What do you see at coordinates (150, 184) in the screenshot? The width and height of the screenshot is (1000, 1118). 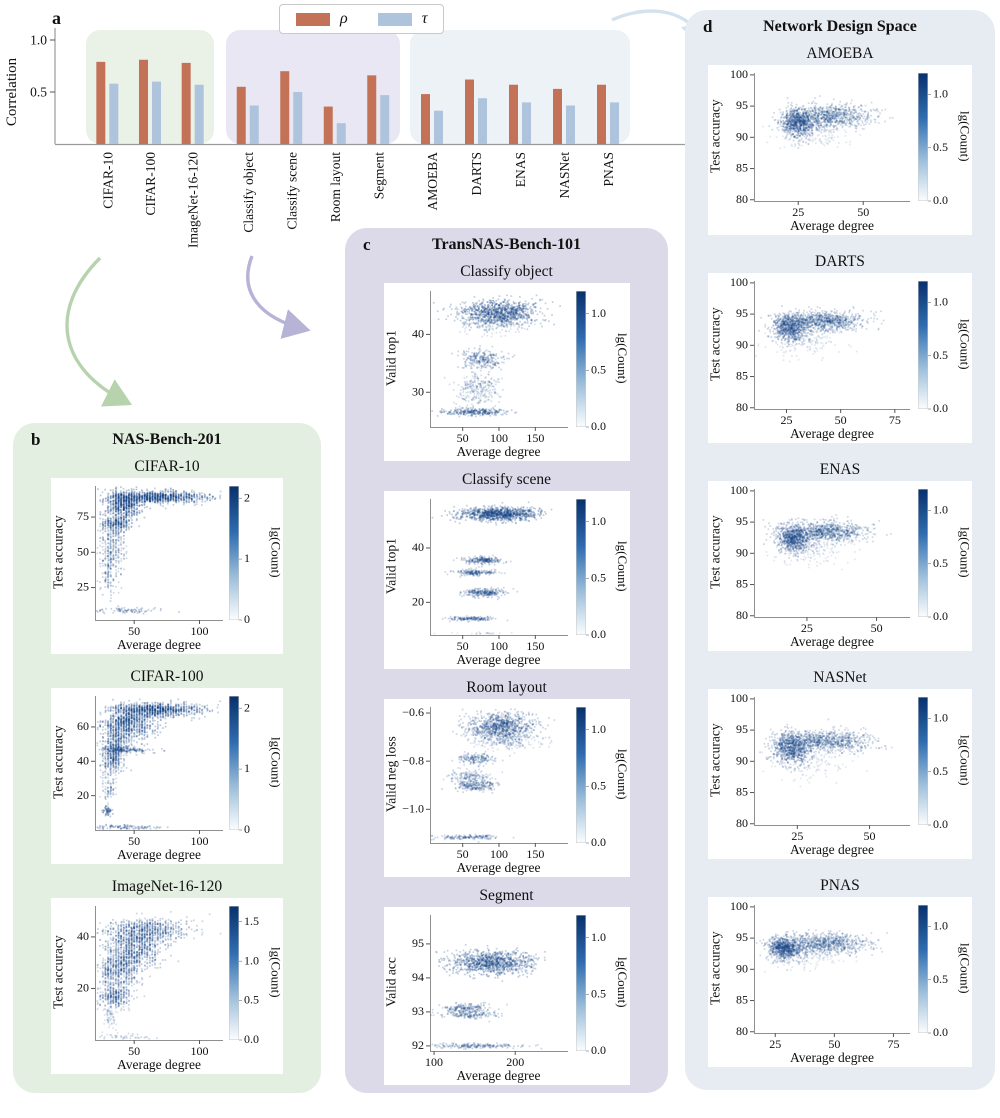 I see `x-category-label: CIFAR-100` at bounding box center [150, 184].